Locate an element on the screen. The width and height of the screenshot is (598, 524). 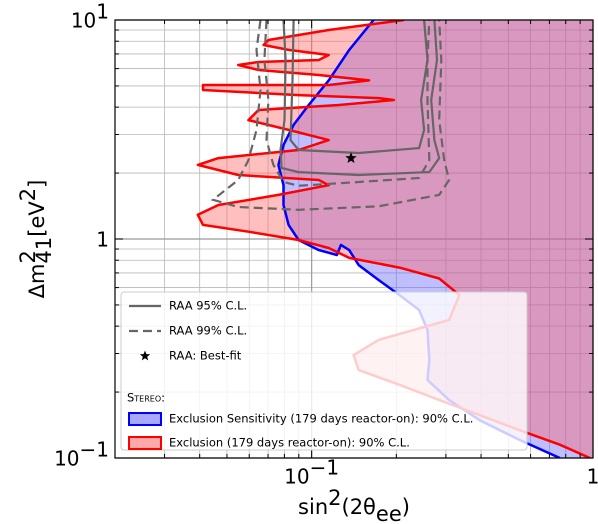
axis-label-part: Δm is located at coordinates (37, 280).